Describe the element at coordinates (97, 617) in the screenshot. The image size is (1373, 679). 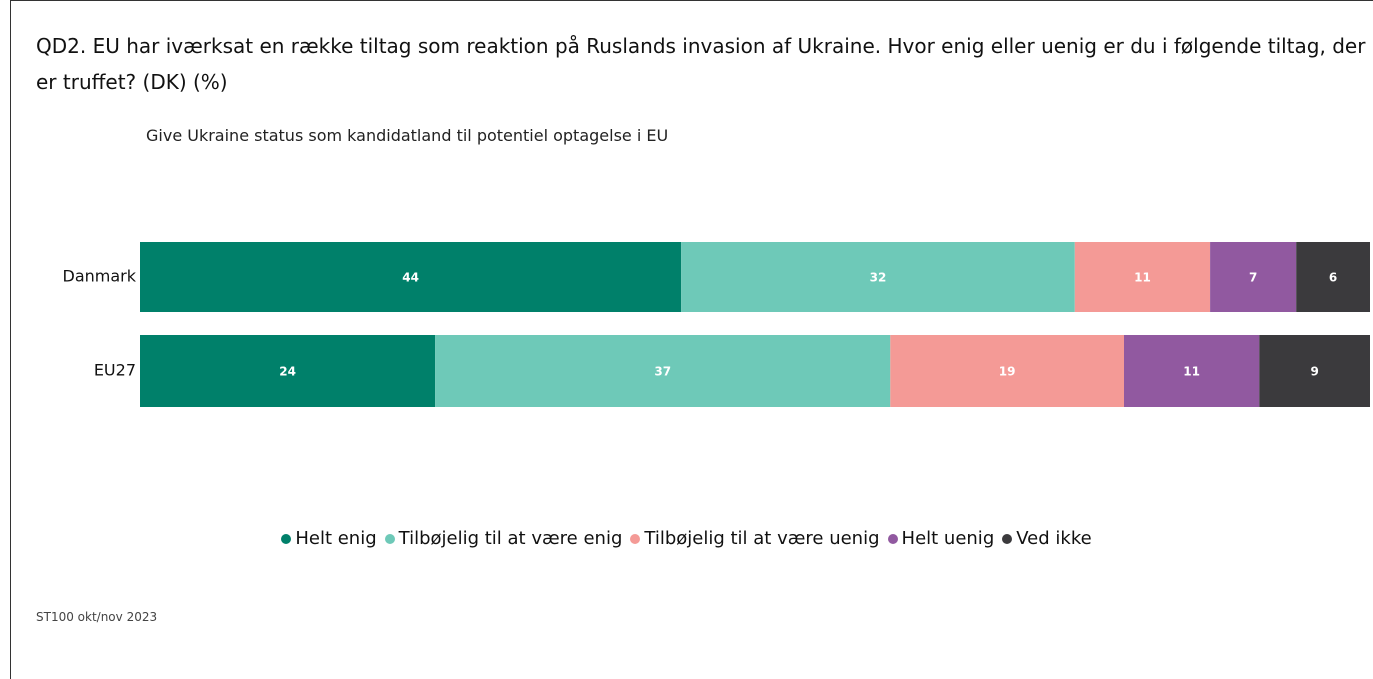
I see `source-note: ST100 okt/nov 2023` at that location.